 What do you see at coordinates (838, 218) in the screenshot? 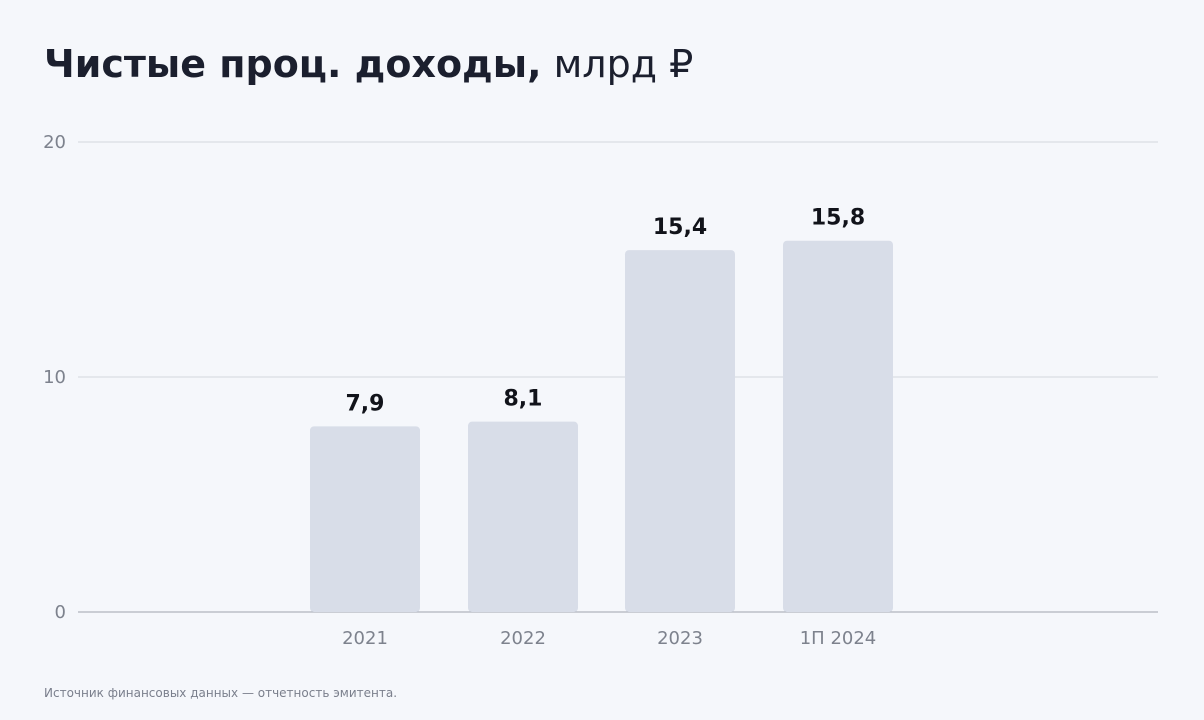
I see `data-label: 15,8` at bounding box center [838, 218].